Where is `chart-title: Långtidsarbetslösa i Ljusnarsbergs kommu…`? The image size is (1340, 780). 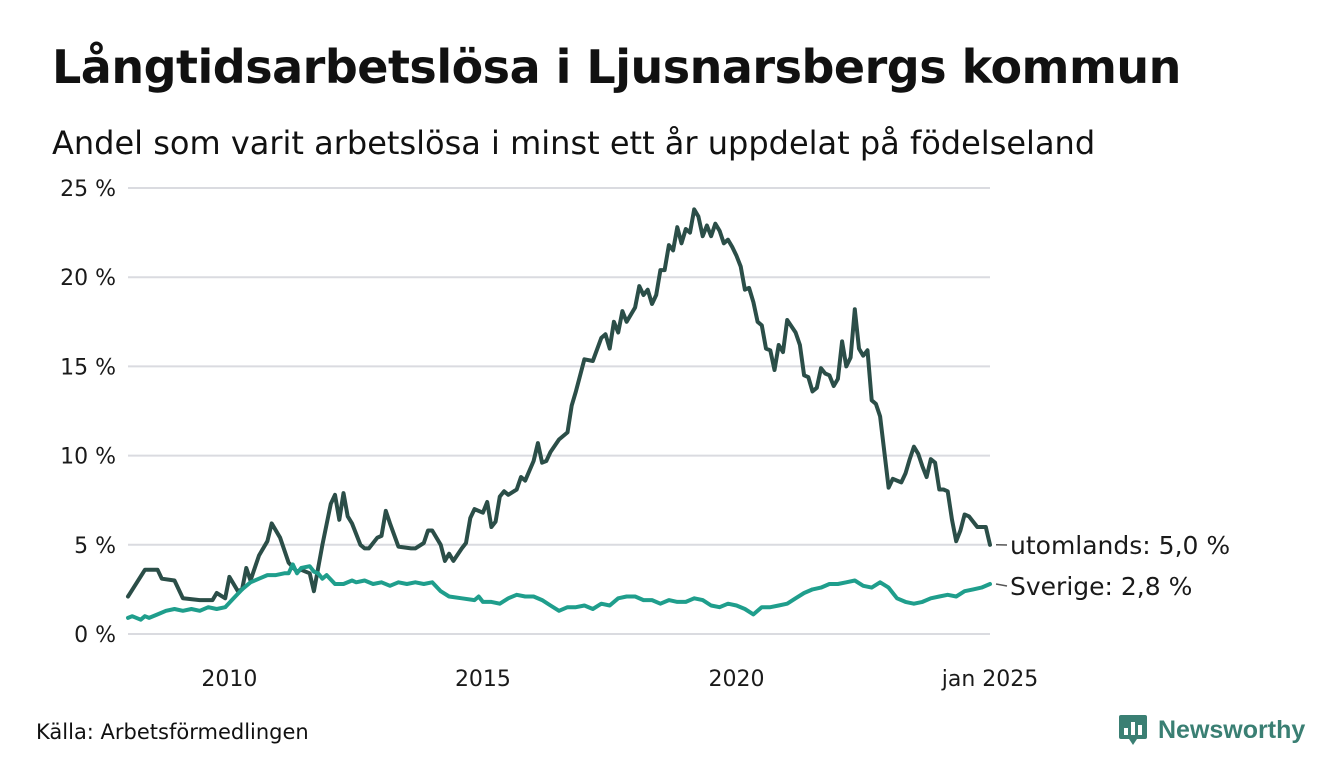 chart-title: Långtidsarbetslösa i Ljusnarsbergs kommu… is located at coordinates (616, 67).